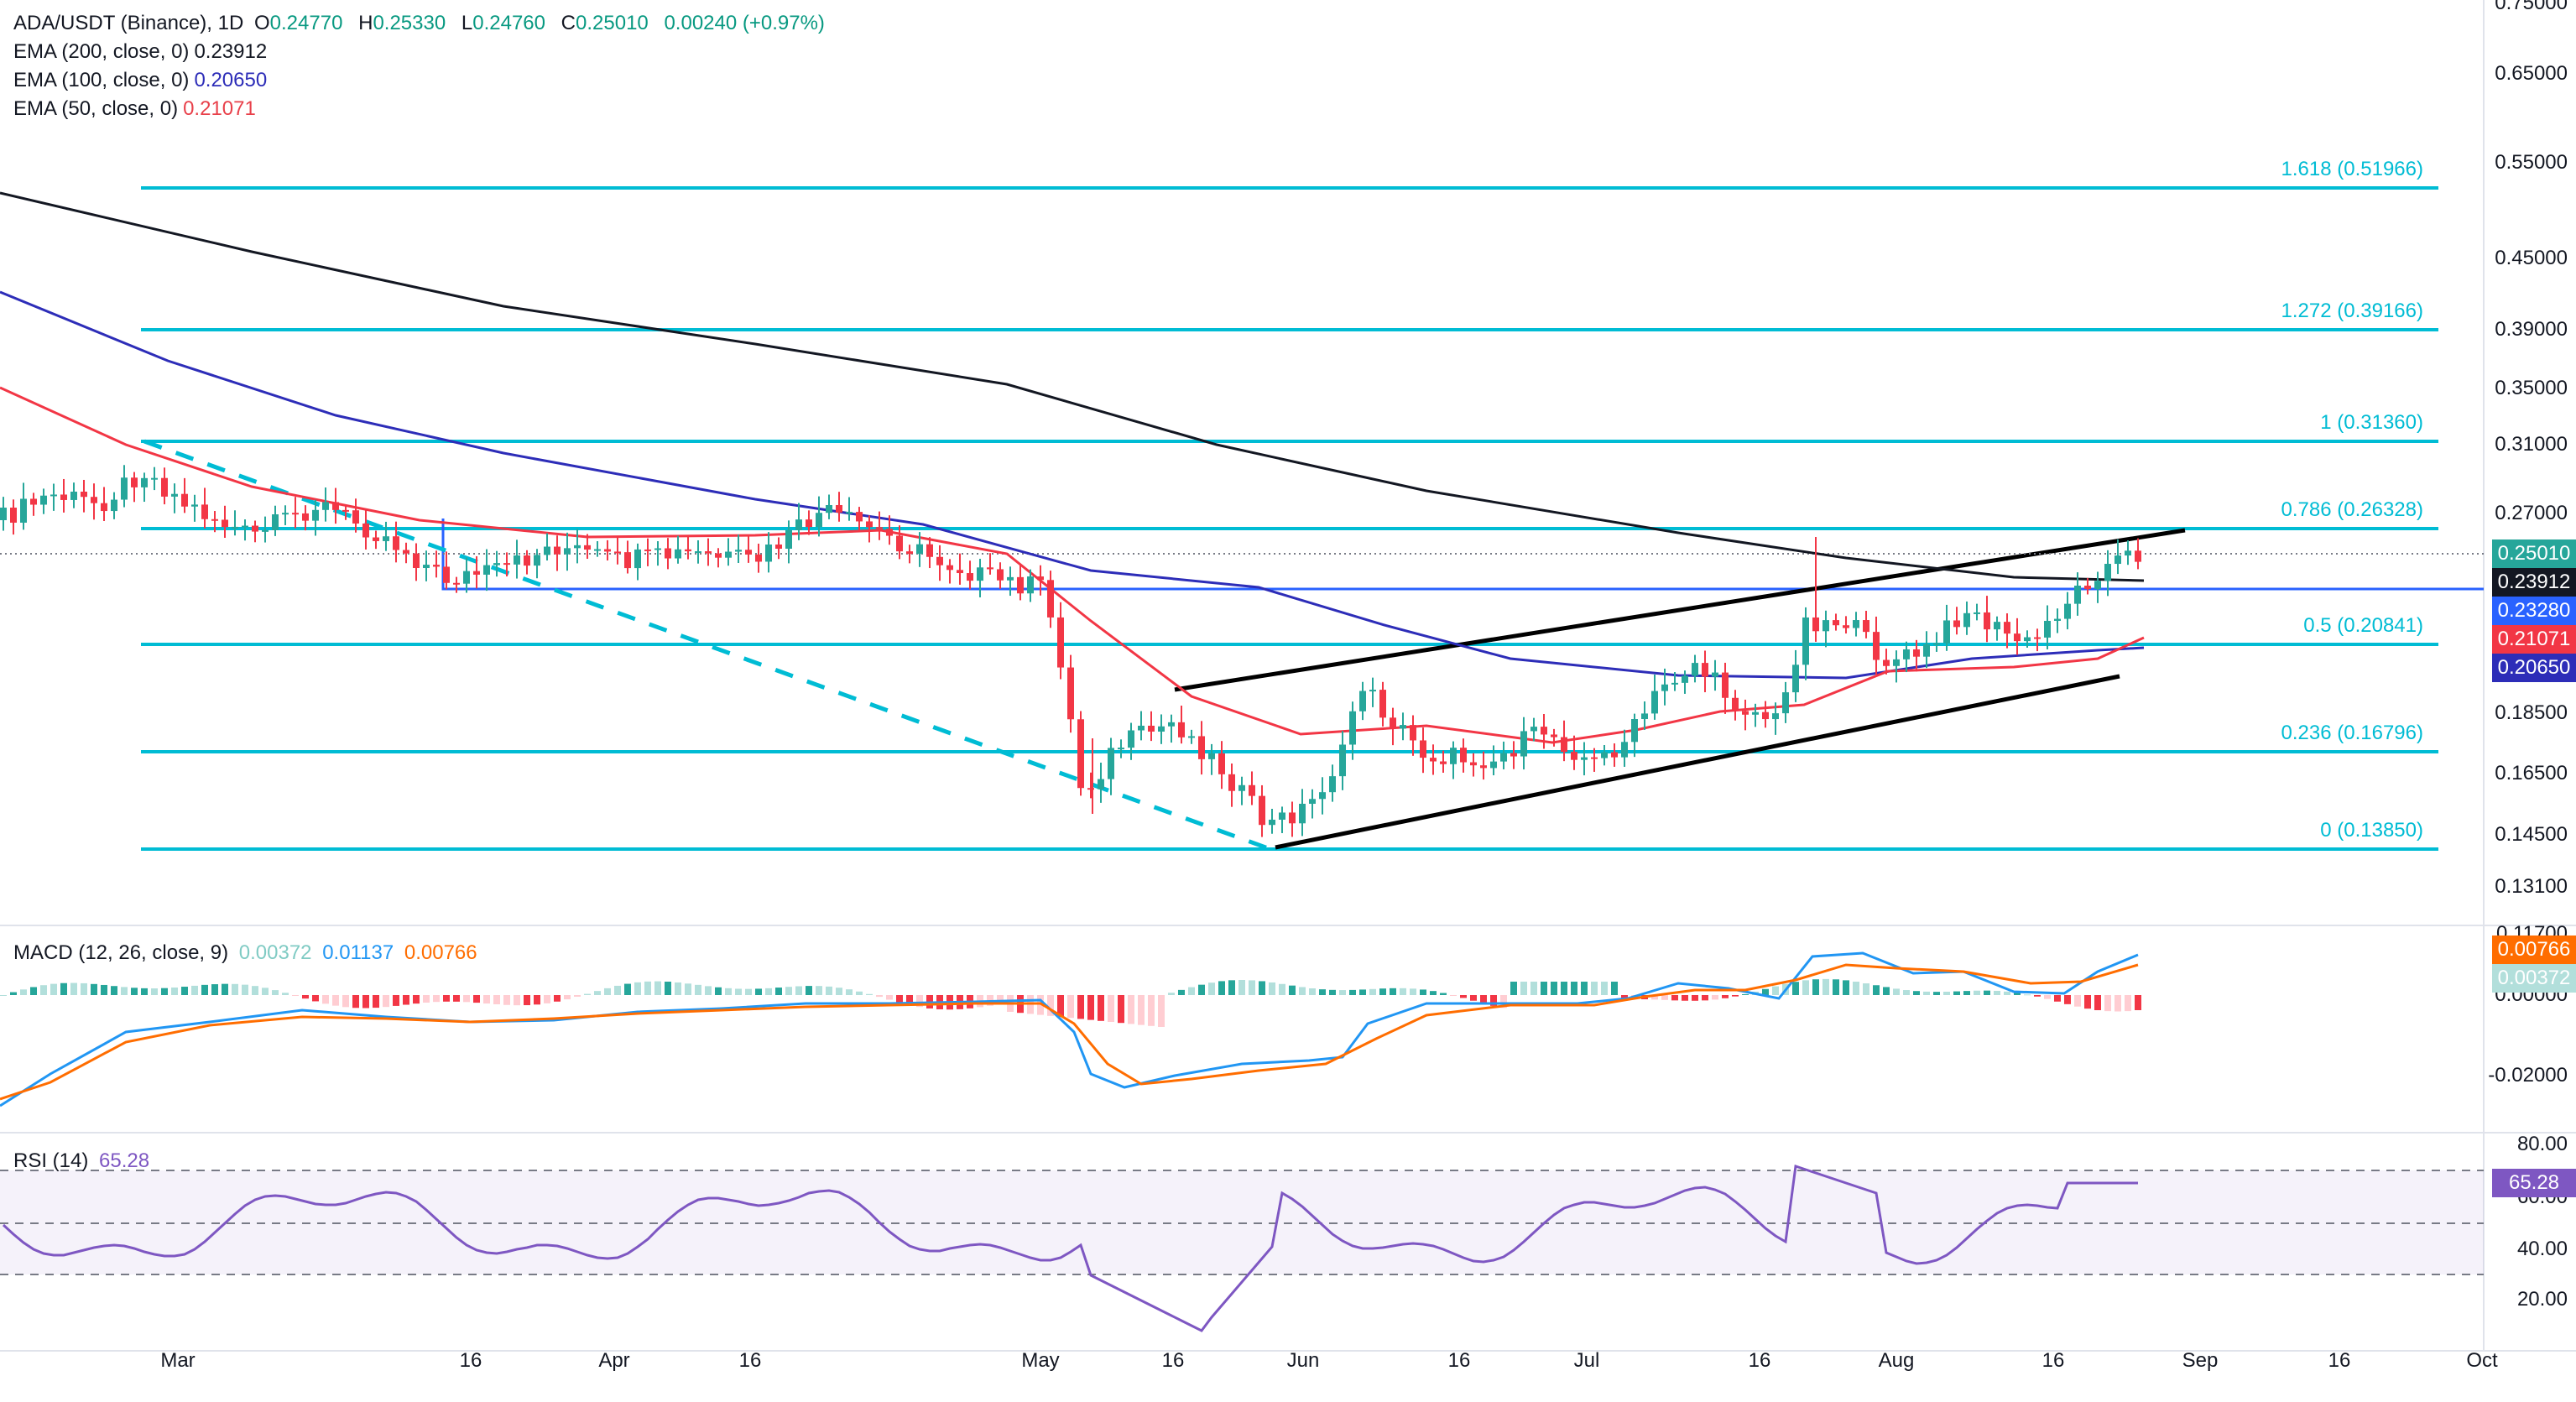 The image size is (2576, 1402). What do you see at coordinates (81, 1161) in the screenshot?
I see `rsi-legend: RSI (14) 65.28` at bounding box center [81, 1161].